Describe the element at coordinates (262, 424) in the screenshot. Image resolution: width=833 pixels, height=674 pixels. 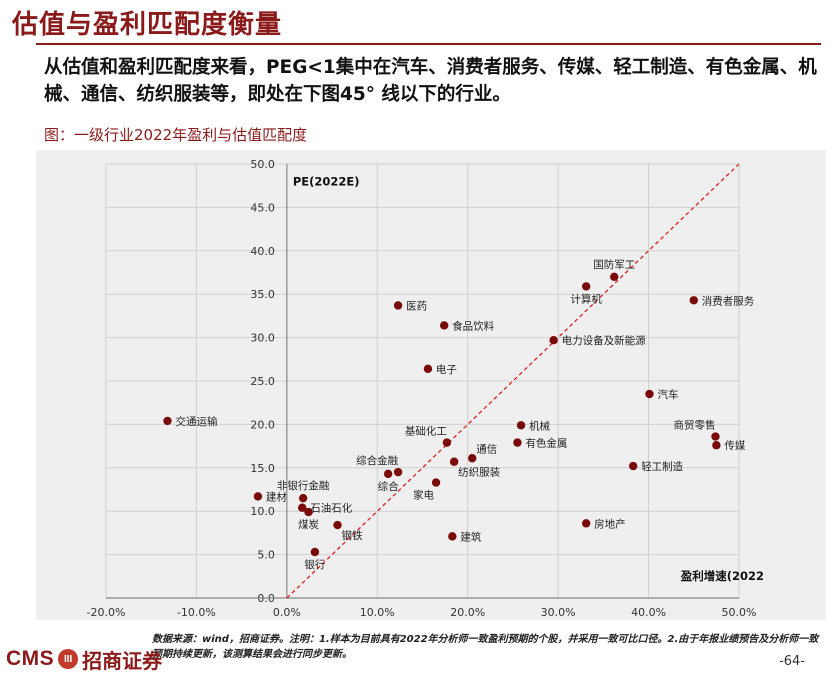
I see `y-tick-label: 20.0` at that location.